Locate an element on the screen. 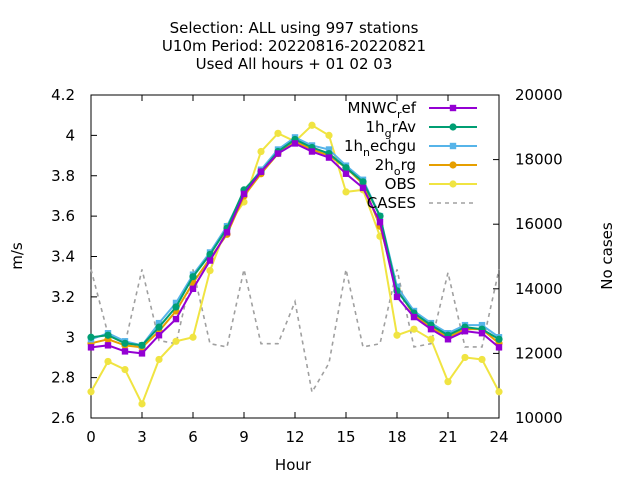 The image size is (640, 480). legend-label-main: 2h is located at coordinates (384, 165).